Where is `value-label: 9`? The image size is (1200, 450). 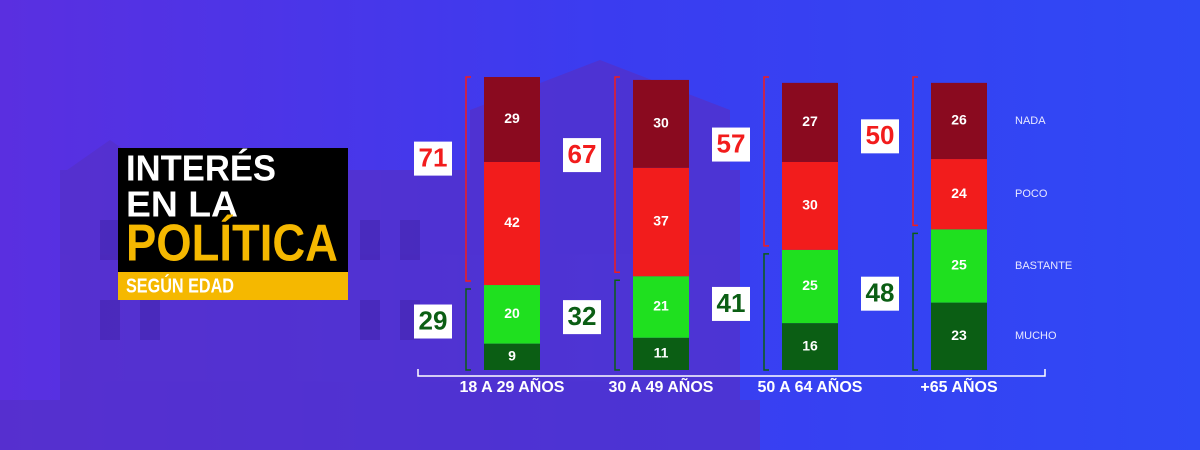 value-label: 9 is located at coordinates (512, 356).